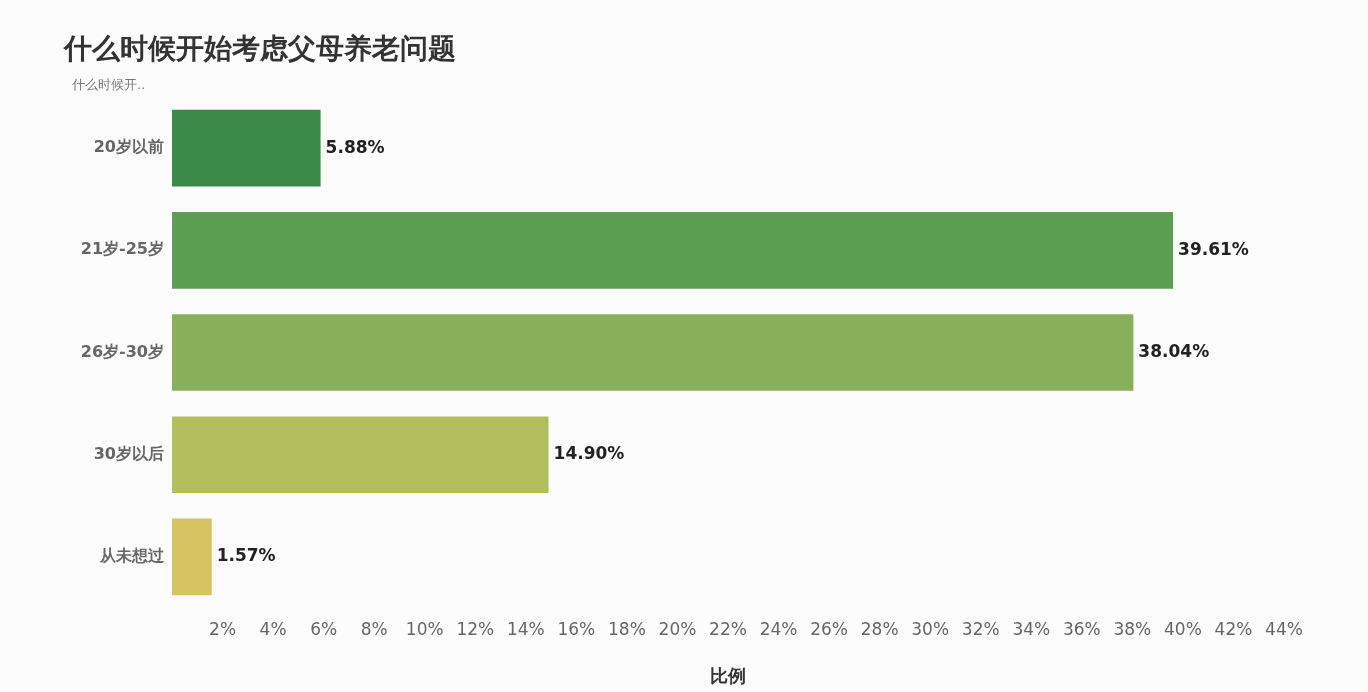 This screenshot has width=1368, height=692. I want to click on y-tick-label: 从未想过, so click(132, 556).